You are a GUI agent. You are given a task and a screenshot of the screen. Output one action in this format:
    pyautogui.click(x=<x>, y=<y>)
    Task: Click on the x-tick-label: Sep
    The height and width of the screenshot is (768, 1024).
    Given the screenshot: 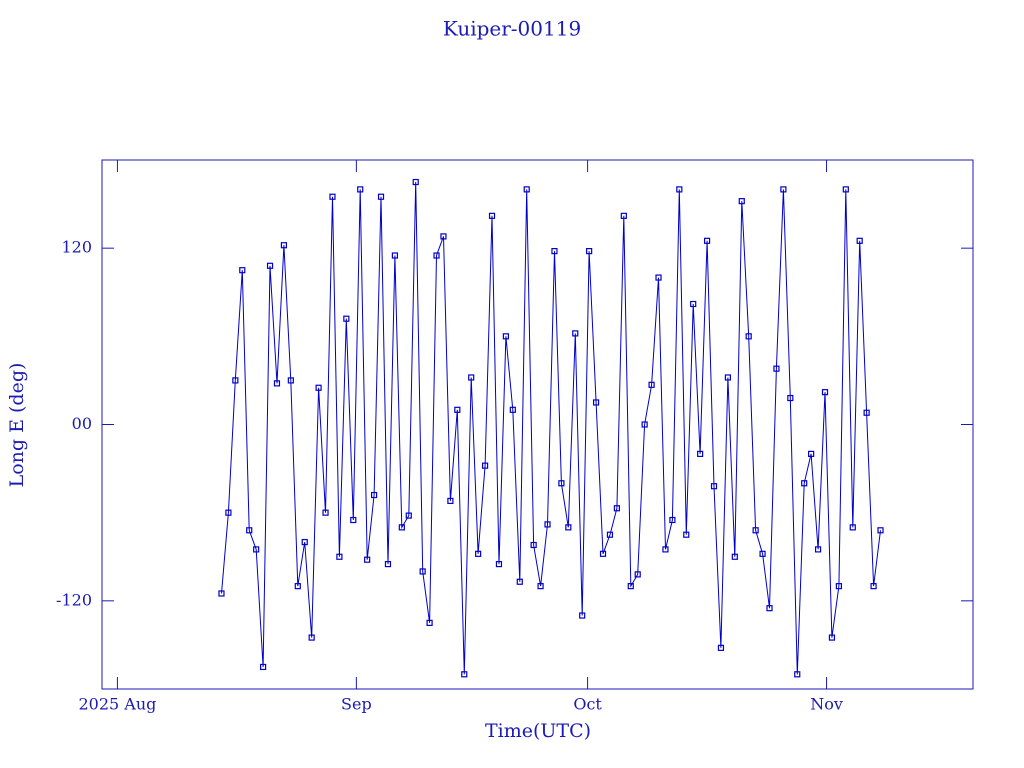 What is the action you would take?
    pyautogui.click(x=356, y=704)
    